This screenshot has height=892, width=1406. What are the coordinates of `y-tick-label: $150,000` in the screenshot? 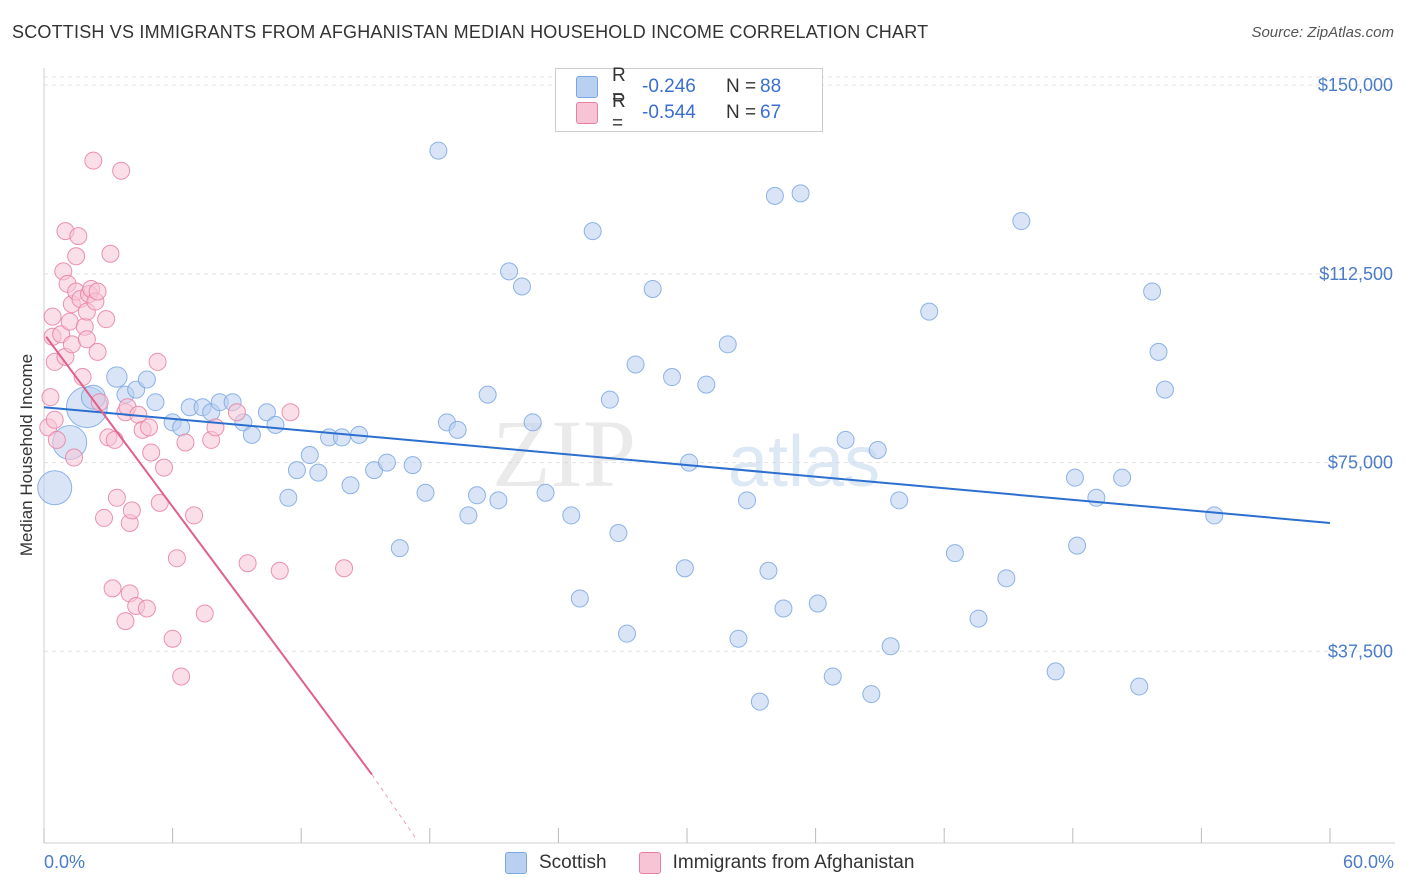 It's located at (1355, 85).